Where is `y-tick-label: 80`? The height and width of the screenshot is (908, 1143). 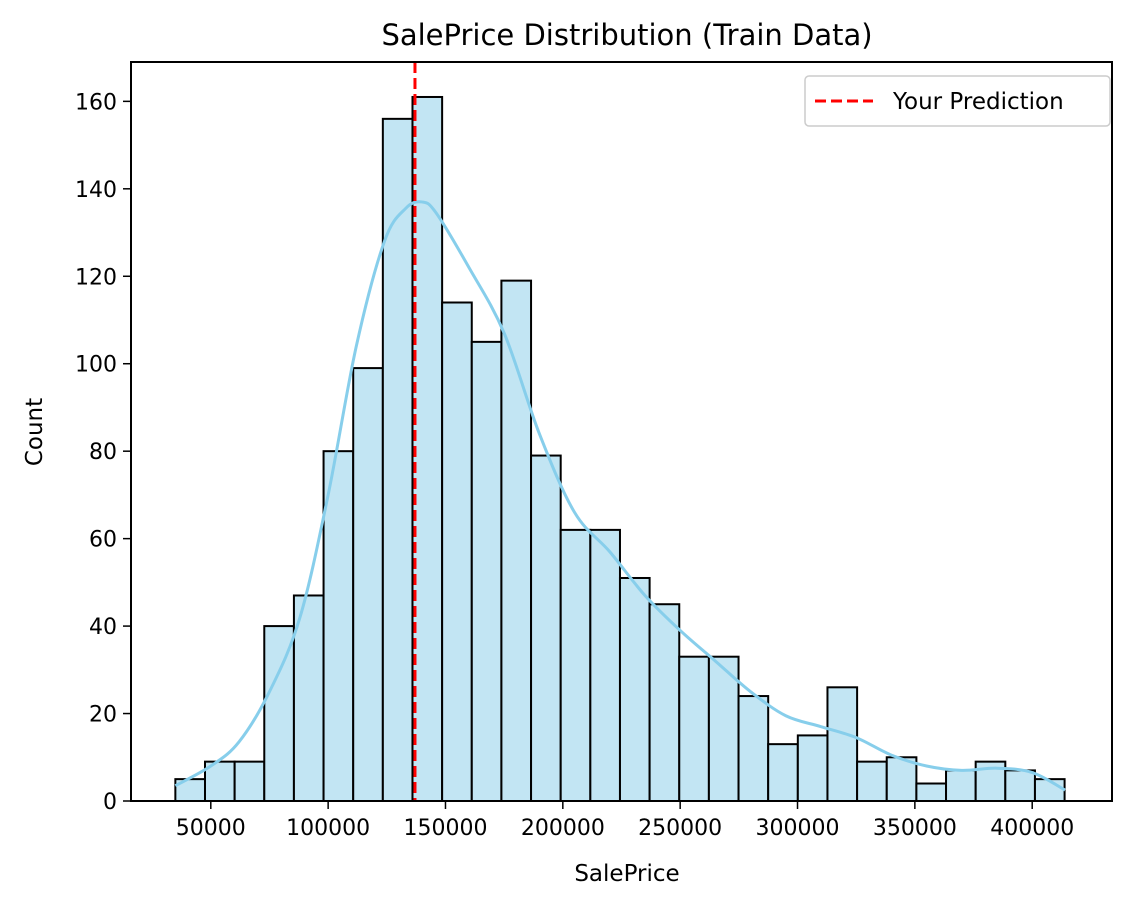
y-tick-label: 80 is located at coordinates (103, 452).